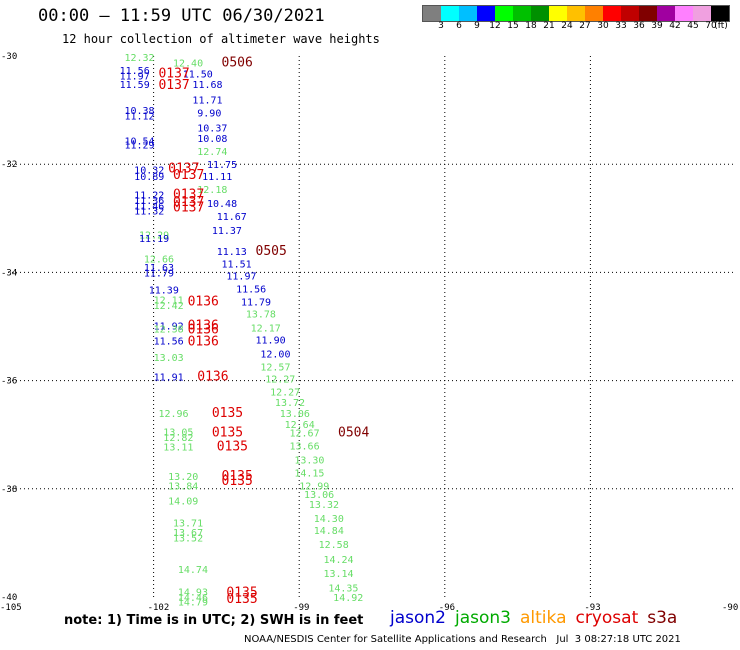  I want to click on wave-height-label: 11.11, so click(217, 177).